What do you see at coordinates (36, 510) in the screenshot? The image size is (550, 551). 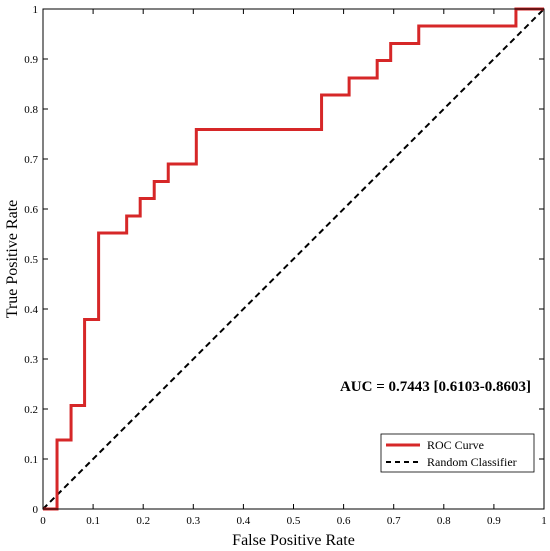 I see `y-tick-label: 0` at bounding box center [36, 510].